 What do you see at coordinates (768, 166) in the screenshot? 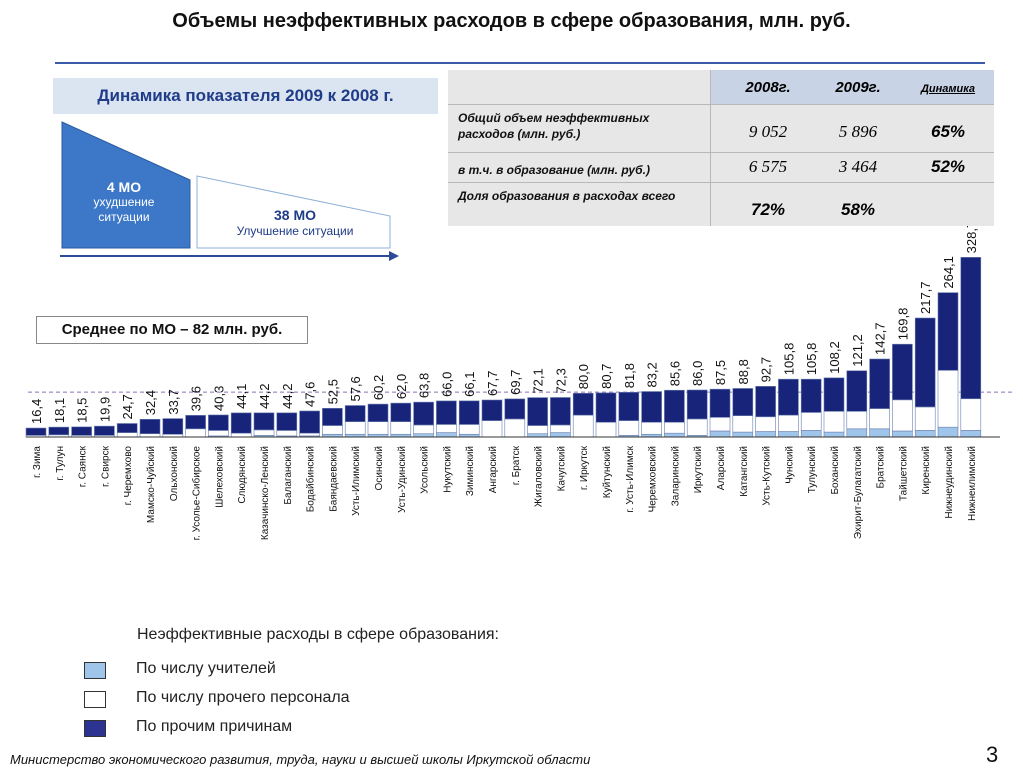
I see `table-cell-2008: 6 575` at bounding box center [768, 166].